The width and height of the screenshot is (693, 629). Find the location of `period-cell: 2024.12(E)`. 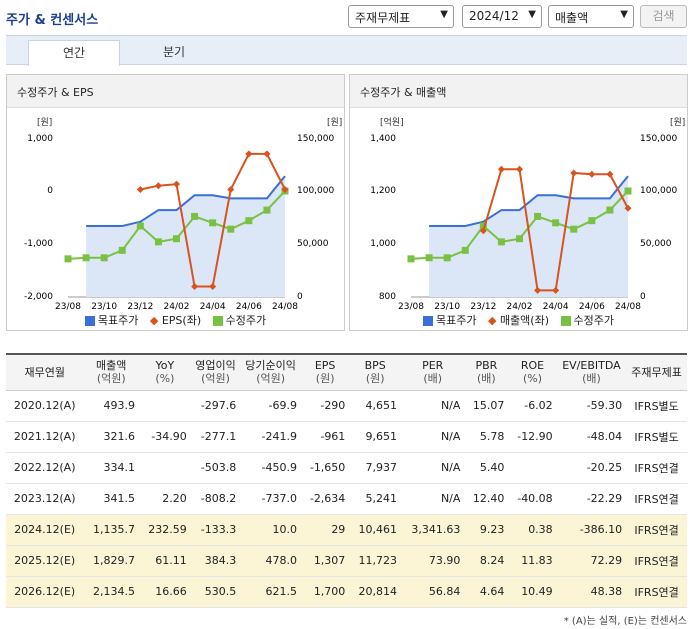

period-cell: 2024.12(E) is located at coordinates (45, 530).